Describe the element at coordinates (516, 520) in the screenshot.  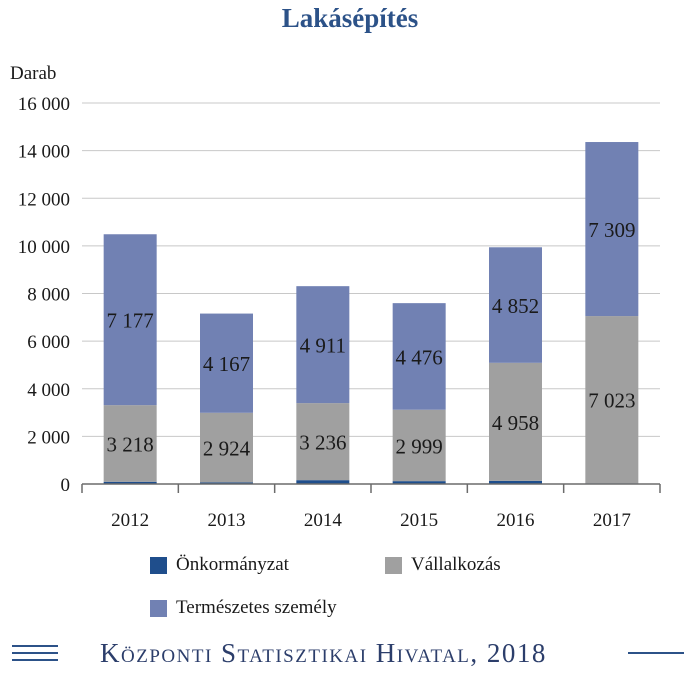
I see `x-tick-label: 2016` at that location.